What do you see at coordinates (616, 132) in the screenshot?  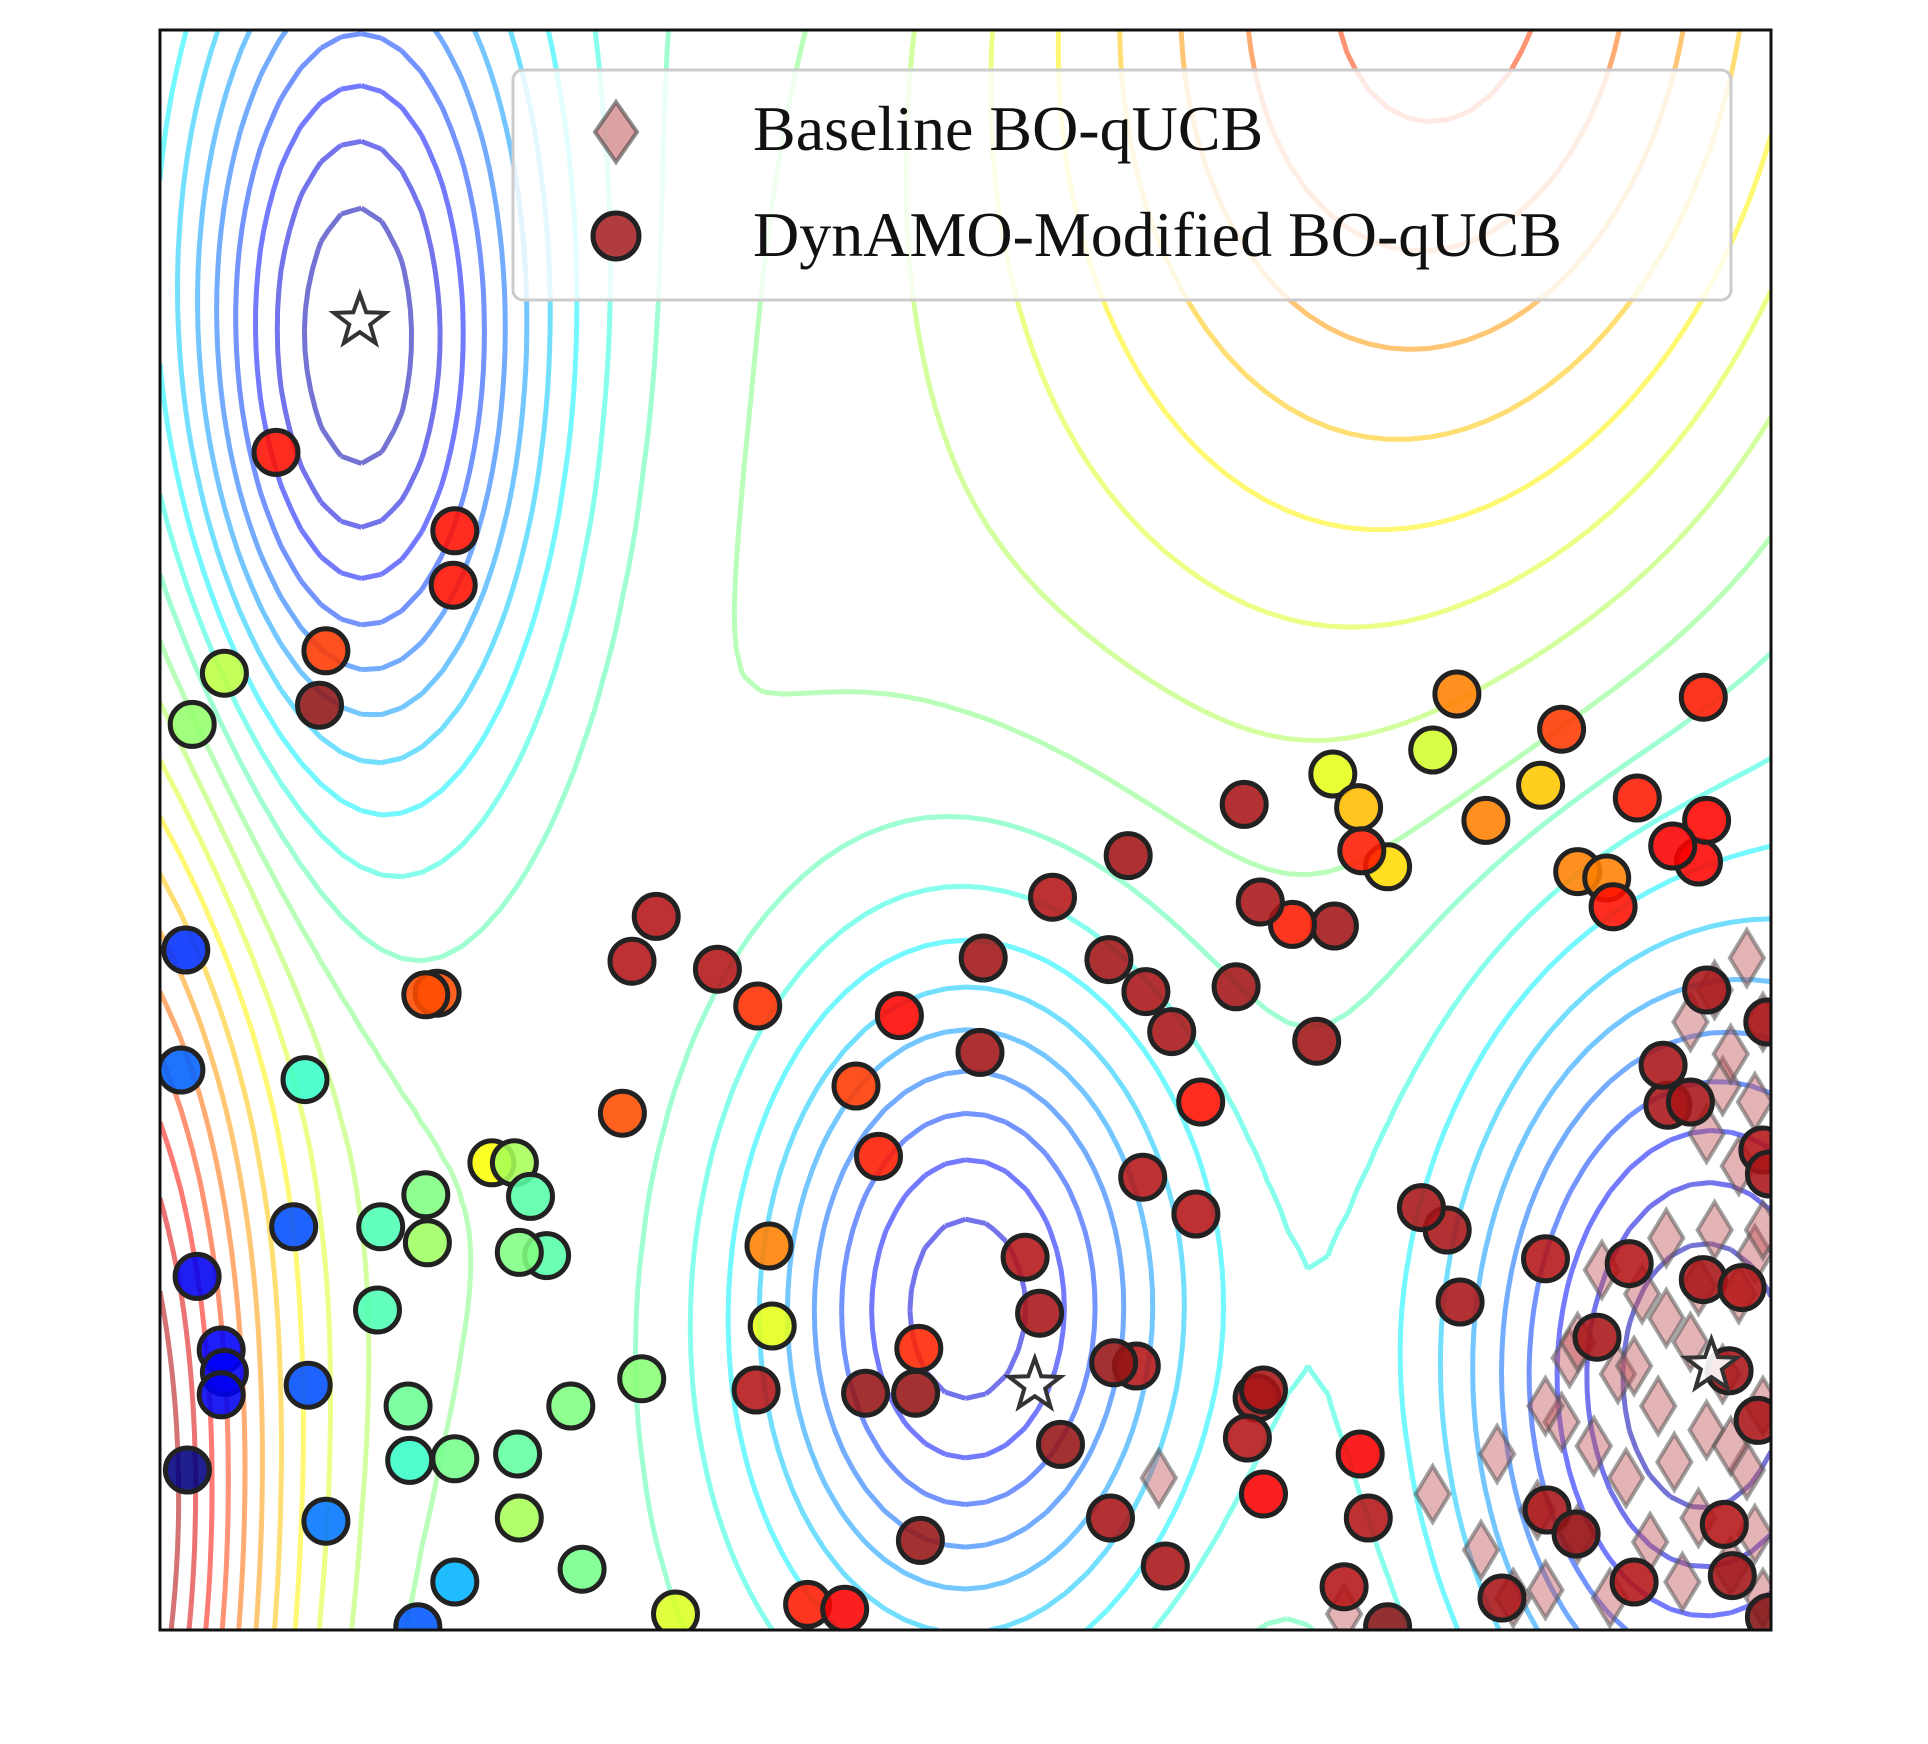 I see `legend-diamond-icon` at bounding box center [616, 132].